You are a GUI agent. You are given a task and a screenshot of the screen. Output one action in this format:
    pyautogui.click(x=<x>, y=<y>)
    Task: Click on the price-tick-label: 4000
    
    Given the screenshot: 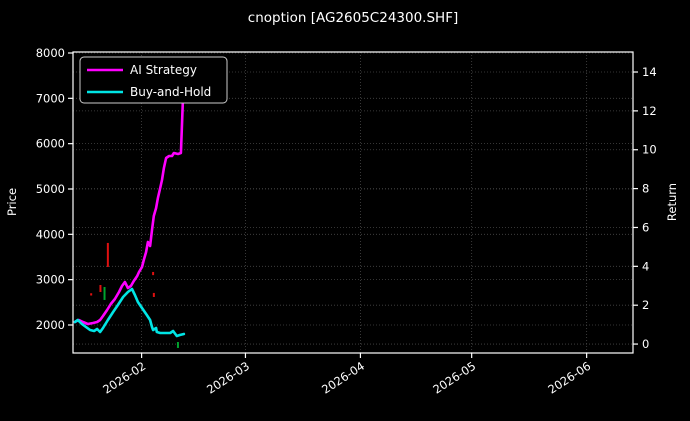 What is the action you would take?
    pyautogui.click(x=50, y=234)
    